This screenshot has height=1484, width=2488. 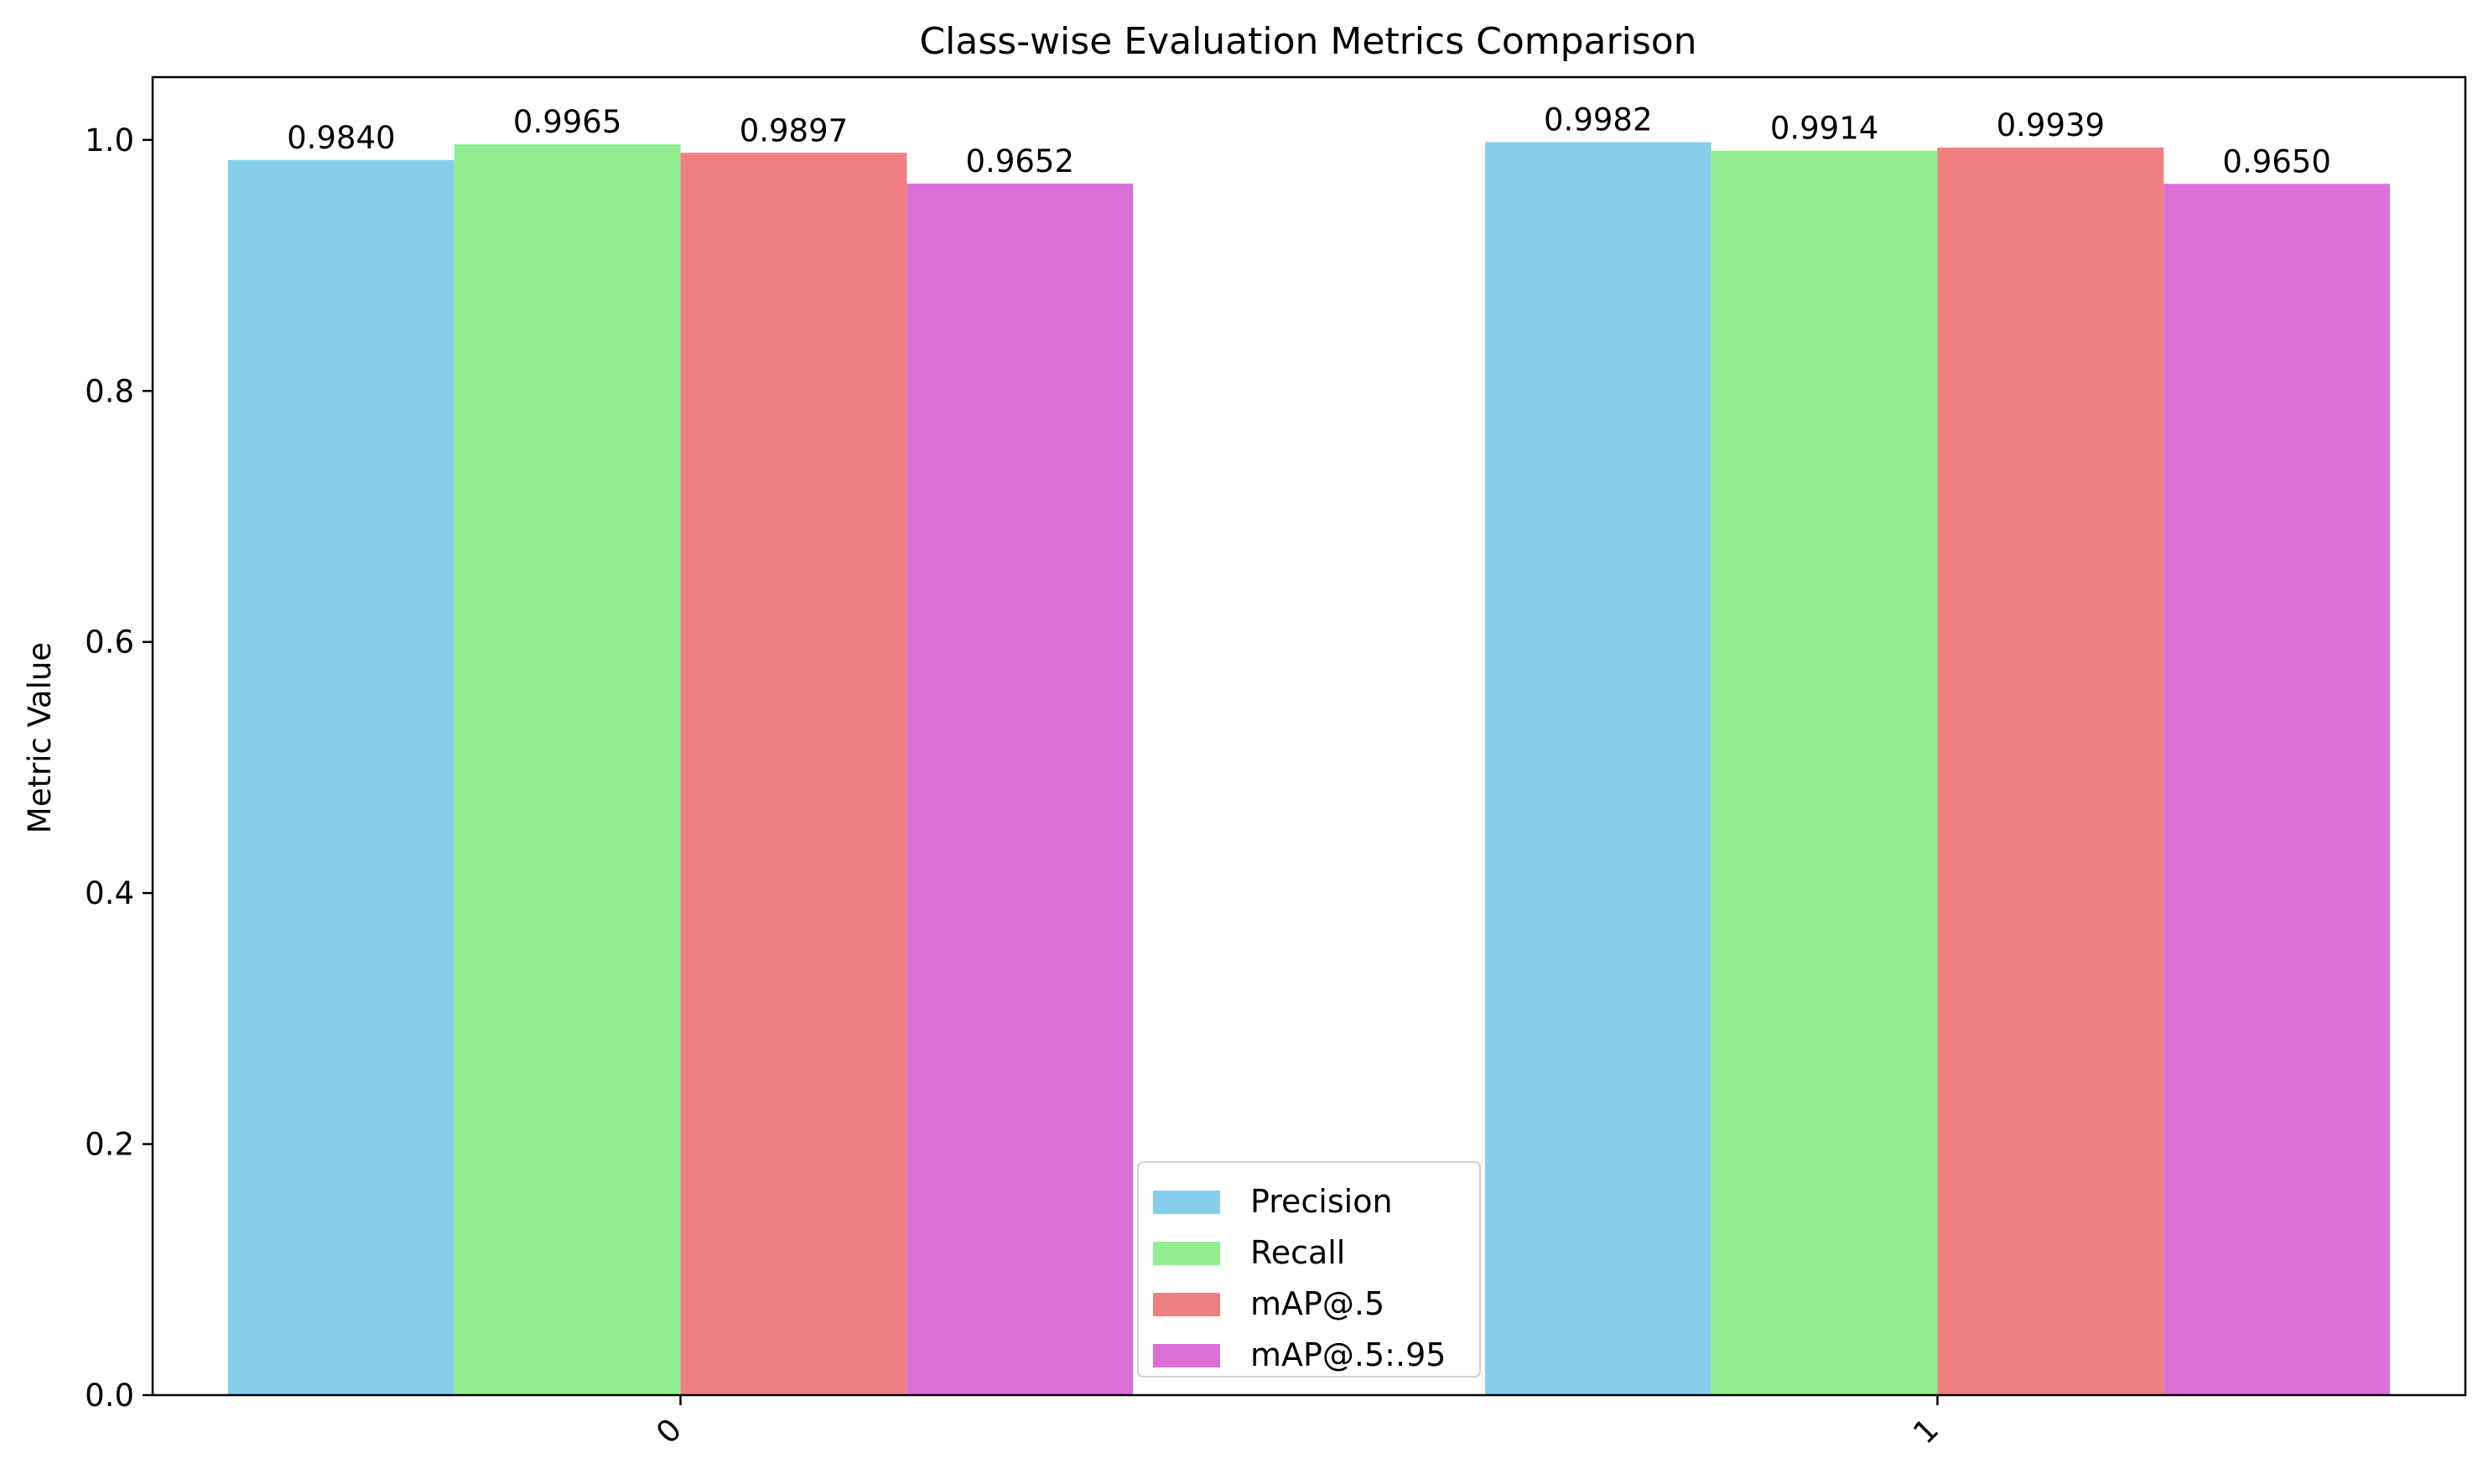 I want to click on legend-label: mAP@.5:.95, so click(x=1348, y=1354).